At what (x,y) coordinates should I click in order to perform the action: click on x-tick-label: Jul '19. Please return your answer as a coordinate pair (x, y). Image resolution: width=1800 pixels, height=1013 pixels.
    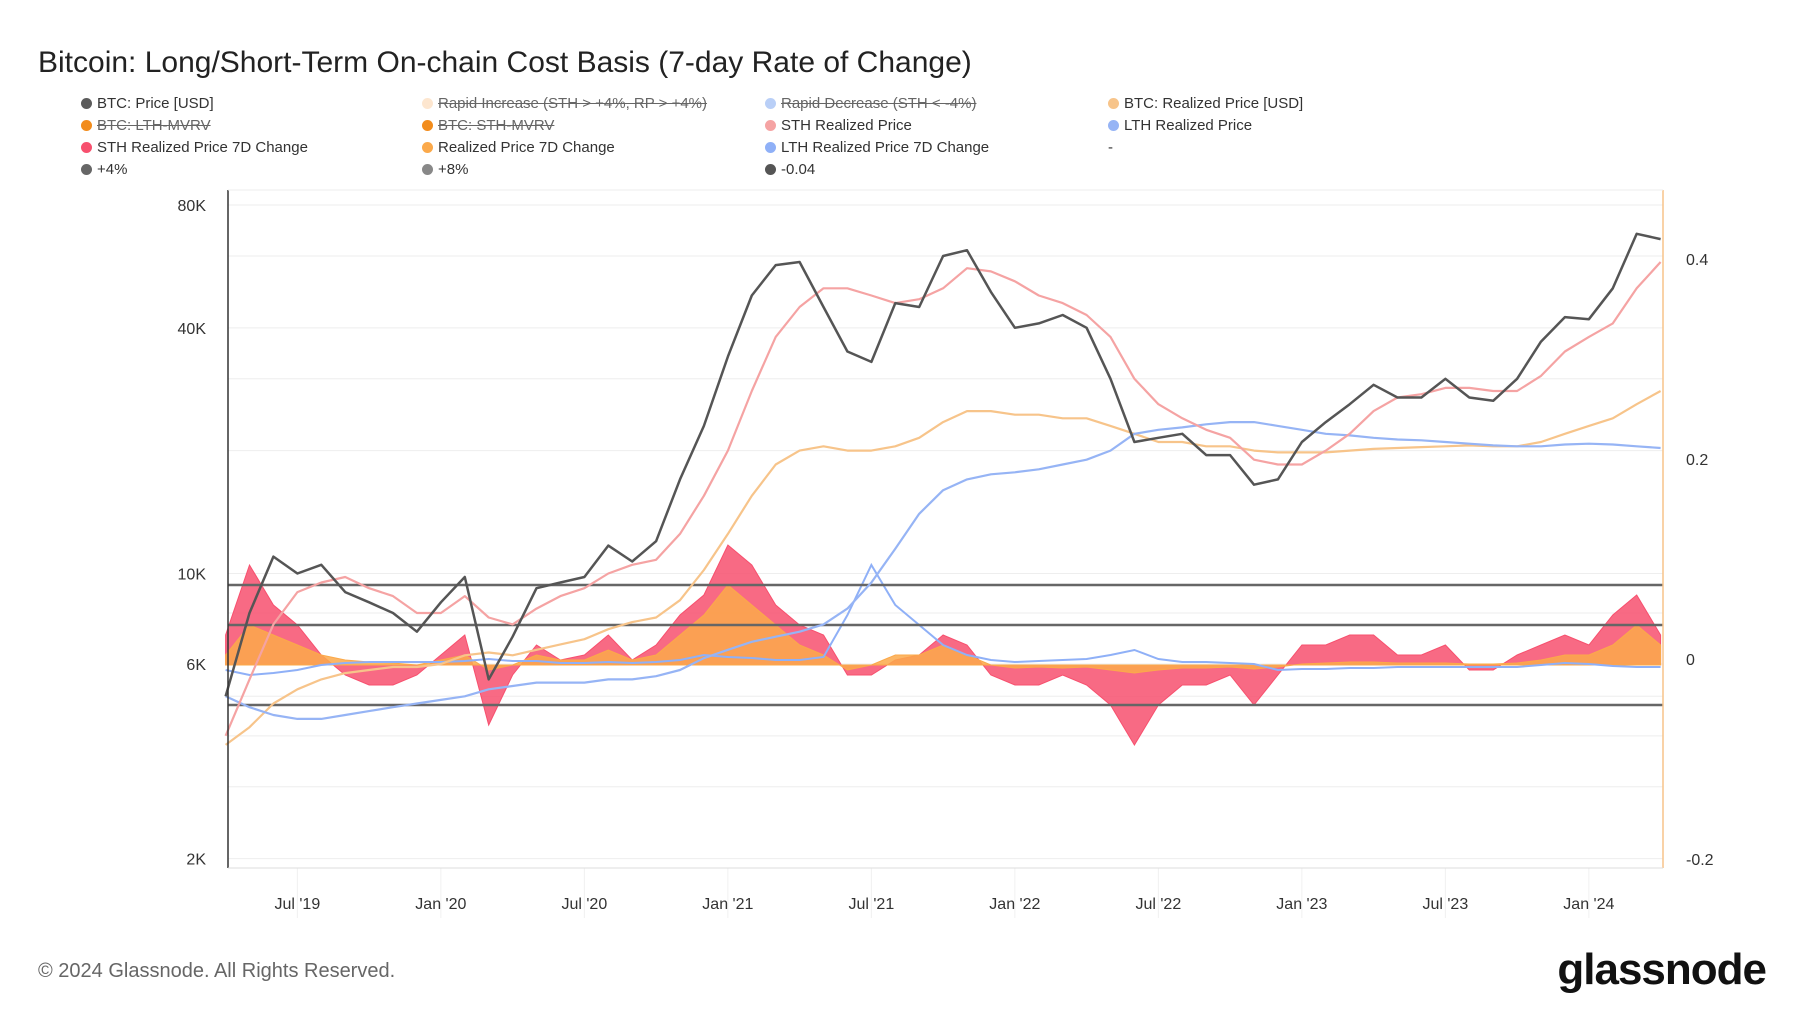
    Looking at the image, I should click on (297, 904).